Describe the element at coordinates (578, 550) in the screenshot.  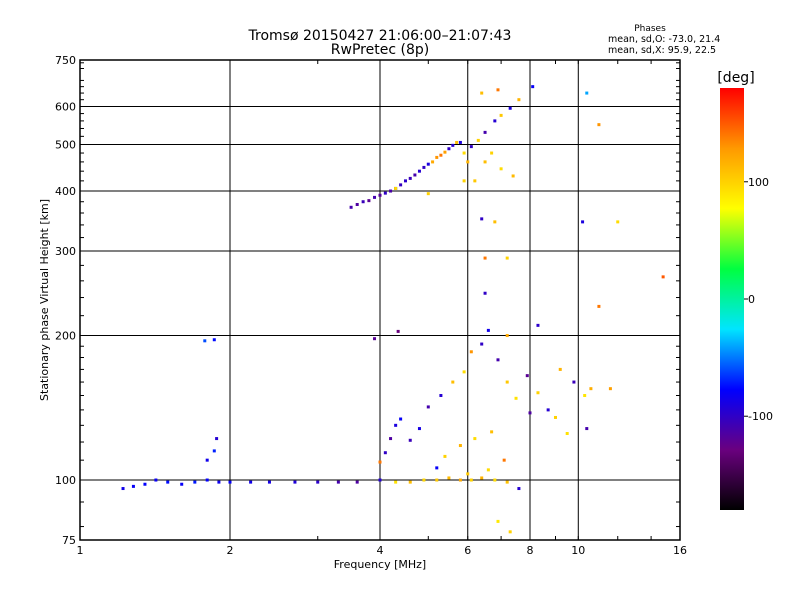
I see `x-tick-label: 10` at that location.